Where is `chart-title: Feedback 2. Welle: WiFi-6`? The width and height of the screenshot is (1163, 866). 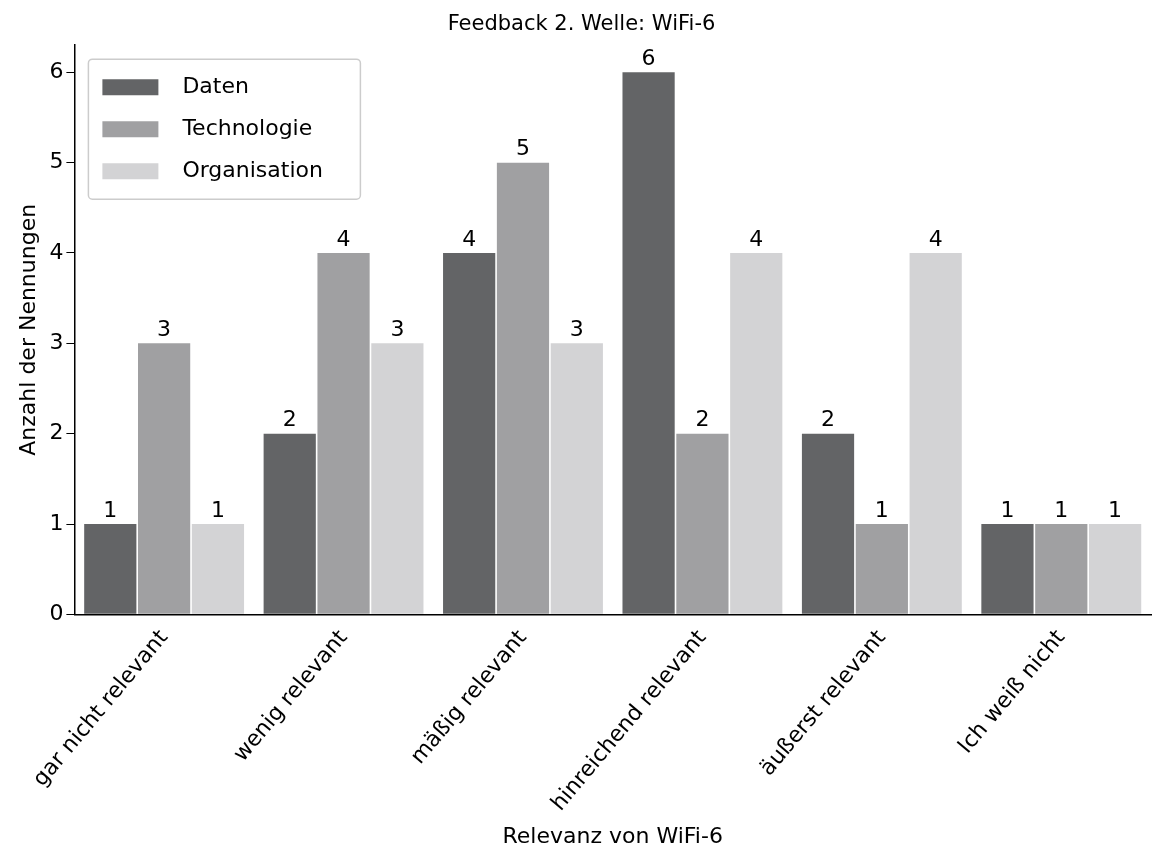 chart-title: Feedback 2. Welle: WiFi-6 is located at coordinates (581, 23).